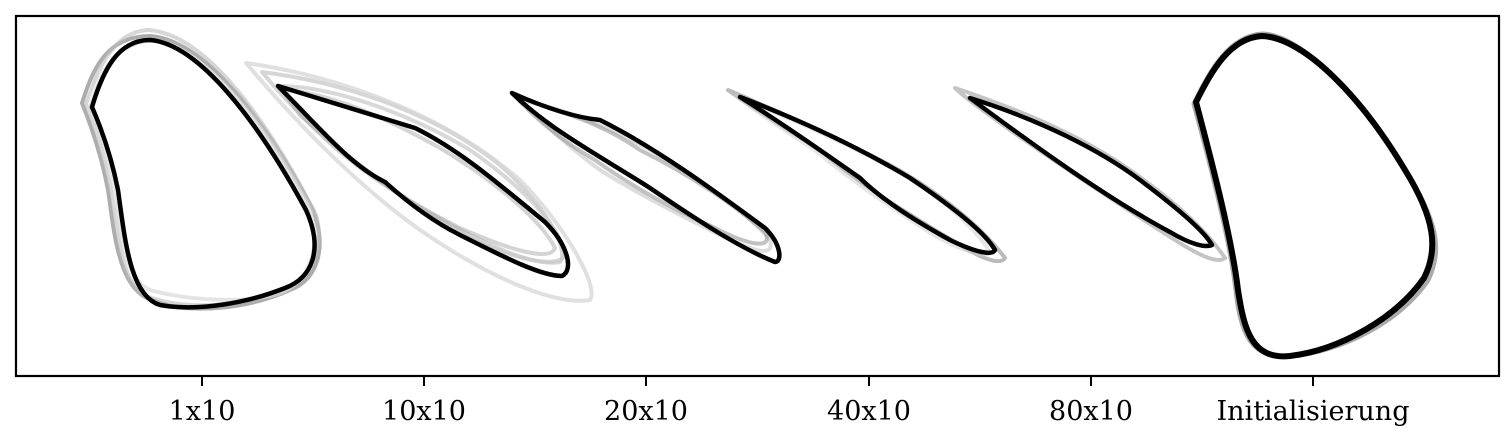  I want to click on shape-group-10x10, so click(419, 182).